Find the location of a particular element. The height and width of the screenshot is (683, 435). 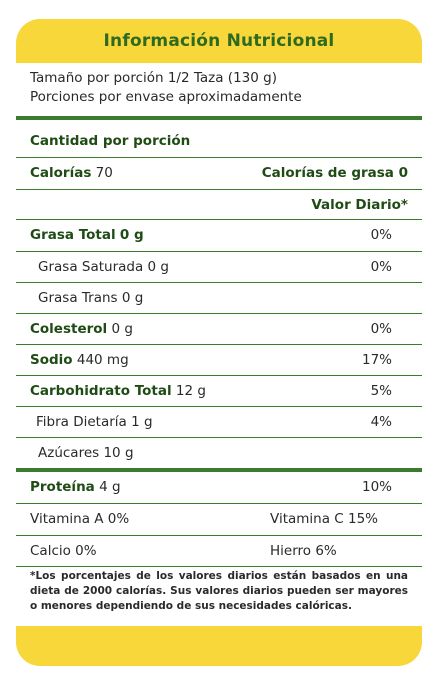

nutrient-amount: 10 g is located at coordinates (118, 453).